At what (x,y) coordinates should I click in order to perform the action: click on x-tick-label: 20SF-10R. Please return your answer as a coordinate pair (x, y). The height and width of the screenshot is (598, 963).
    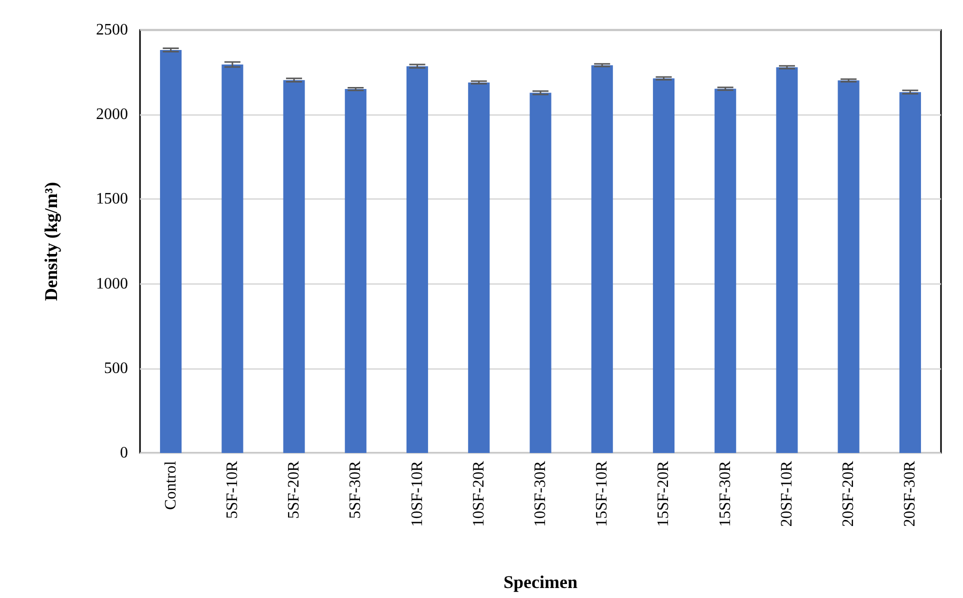
    Looking at the image, I should click on (787, 493).